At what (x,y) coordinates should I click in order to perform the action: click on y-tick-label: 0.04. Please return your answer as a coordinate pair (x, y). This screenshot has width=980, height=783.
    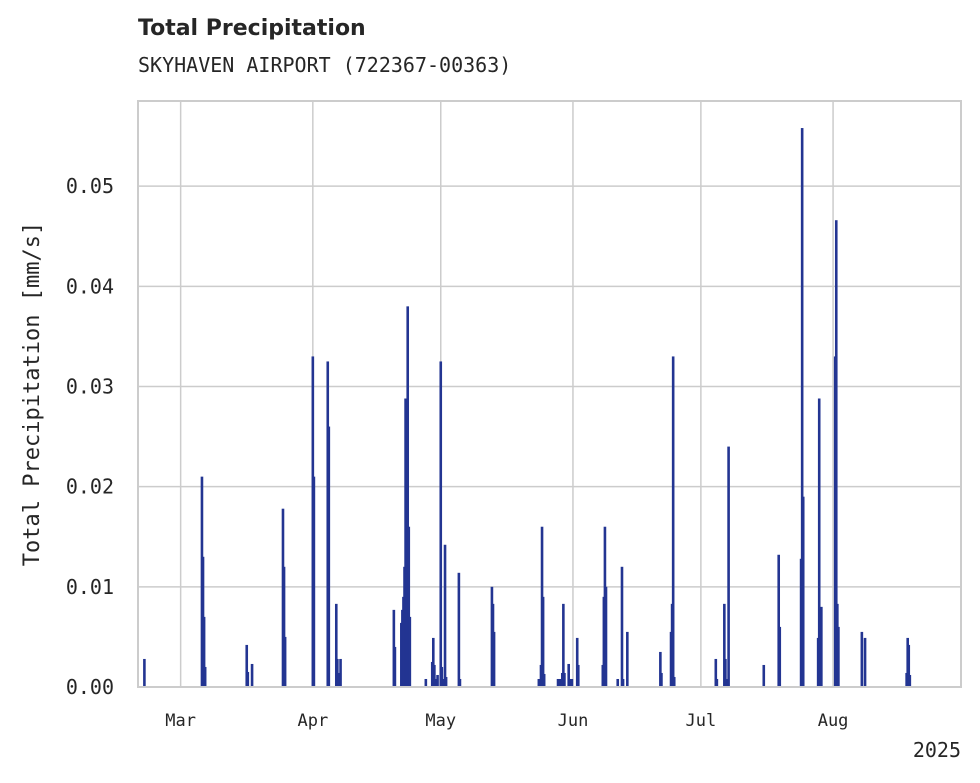
    Looking at the image, I should click on (90, 286).